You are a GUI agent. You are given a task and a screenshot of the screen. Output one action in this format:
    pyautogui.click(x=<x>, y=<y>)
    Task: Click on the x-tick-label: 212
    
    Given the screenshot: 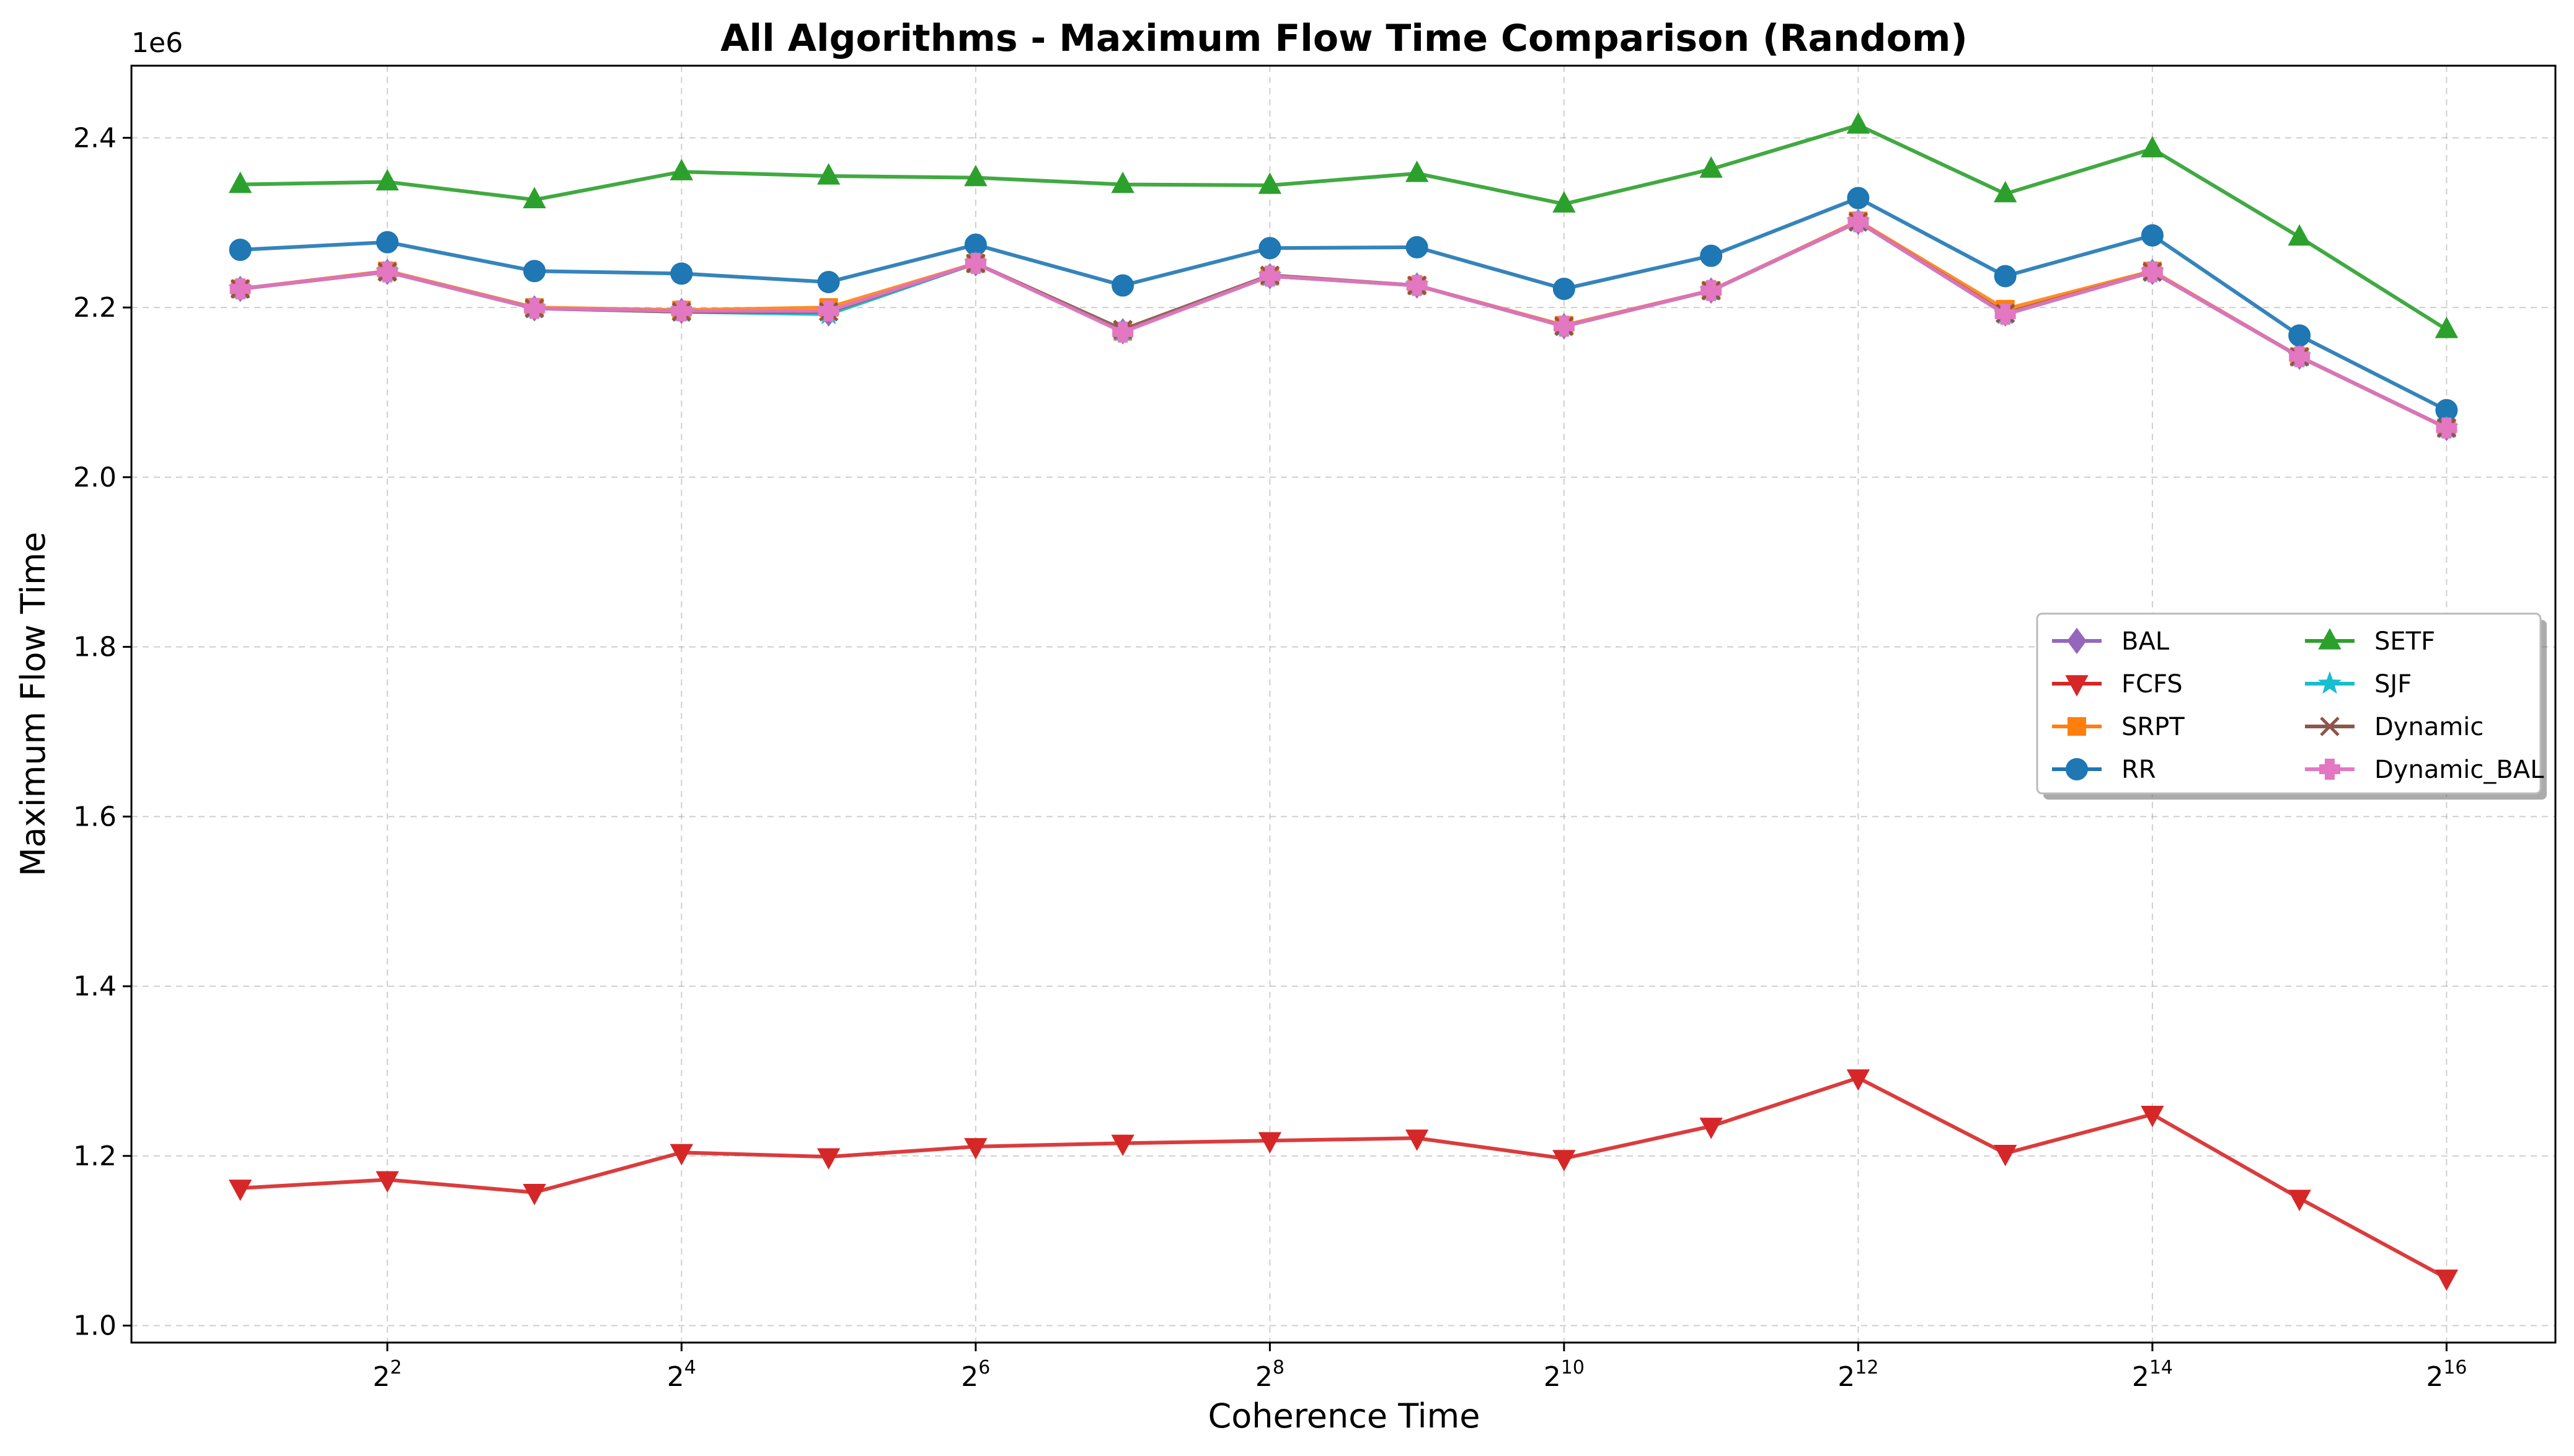 What is the action you would take?
    pyautogui.click(x=1858, y=1375)
    